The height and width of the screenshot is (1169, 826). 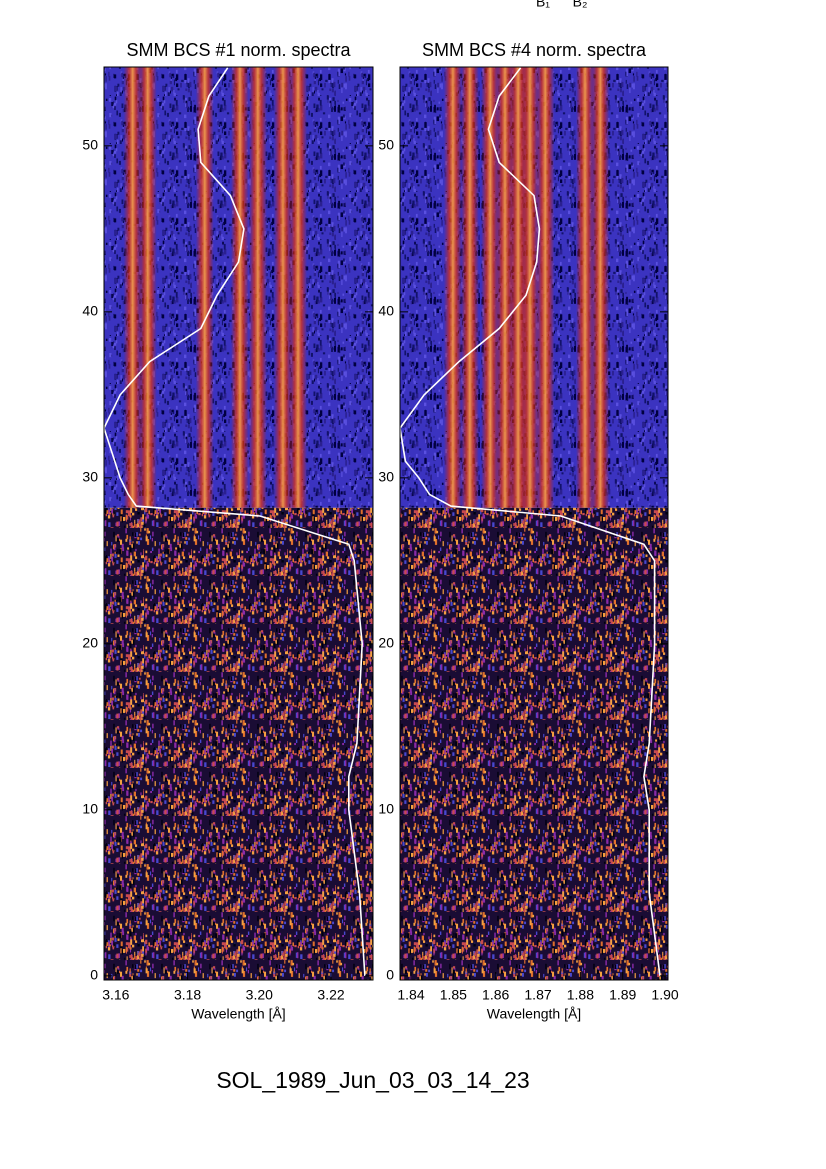 I want to click on caption: SOL_1989_Jun_03_03_14_23, so click(x=372, y=1080).